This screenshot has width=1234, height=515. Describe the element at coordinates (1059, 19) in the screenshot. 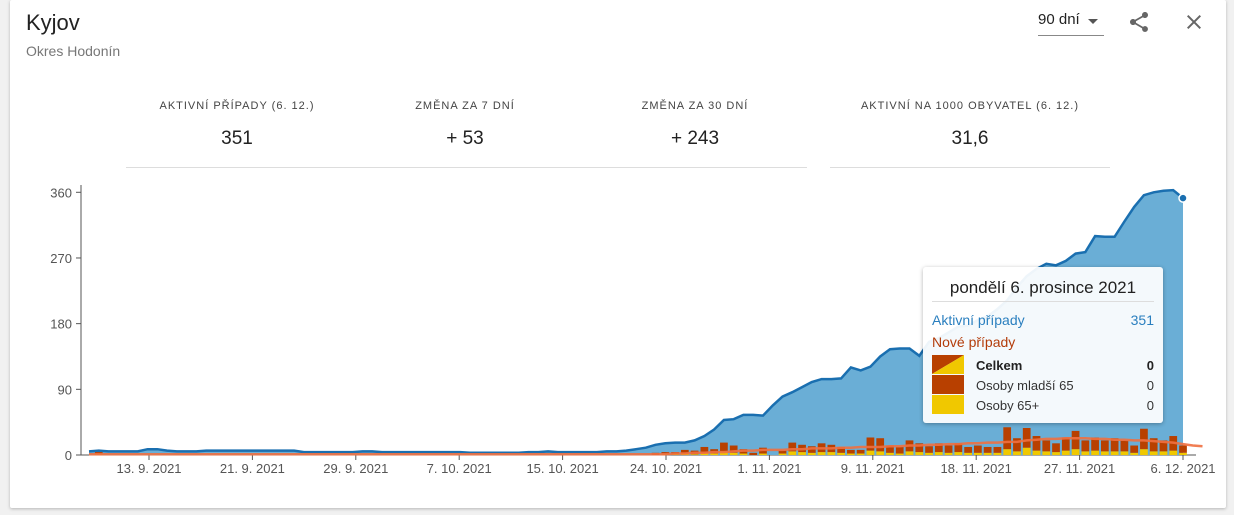

I see `range-label: 90 dní` at that location.